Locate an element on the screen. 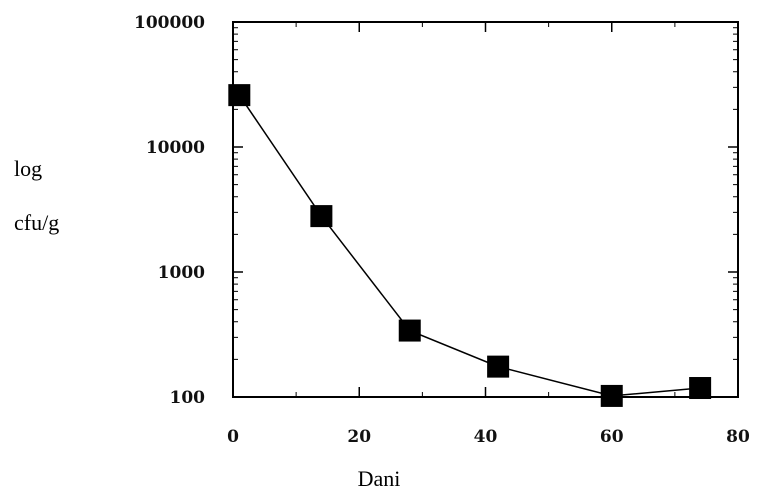 The height and width of the screenshot is (499, 758). x-tick-label: 60 is located at coordinates (612, 437).